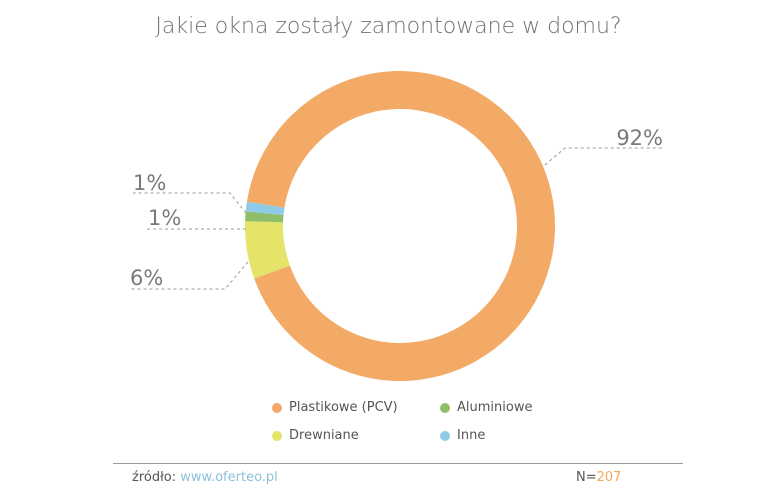  What do you see at coordinates (445, 407) in the screenshot?
I see `legend-swatch-aluminiowe` at bounding box center [445, 407].